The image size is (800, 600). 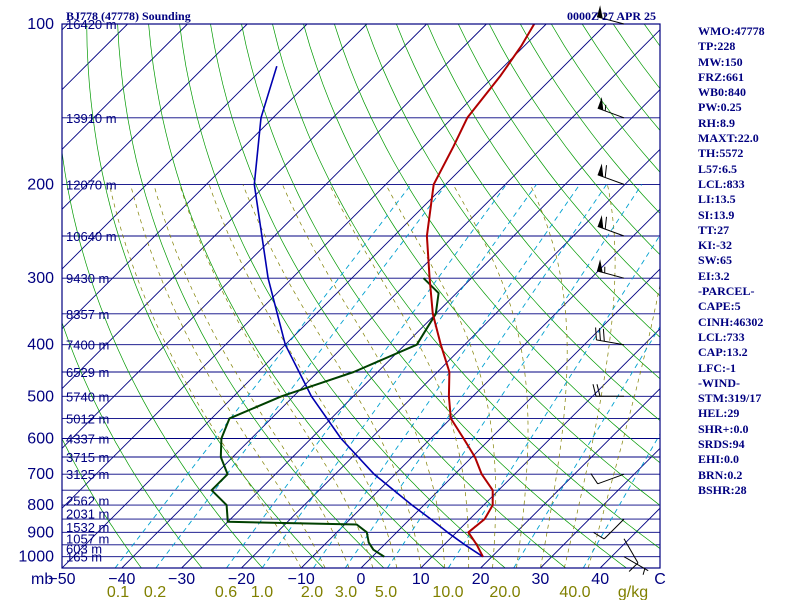 What do you see at coordinates (361, 579) in the screenshot?
I see `temperature-tick-label: 0` at bounding box center [361, 579].